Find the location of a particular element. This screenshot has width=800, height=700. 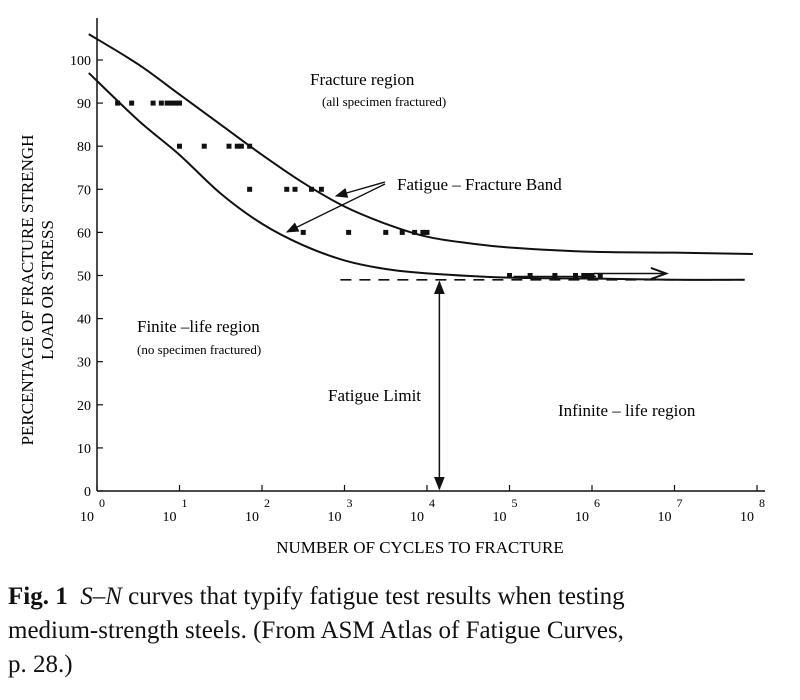

y-tick-label: 50 is located at coordinates (84, 277).